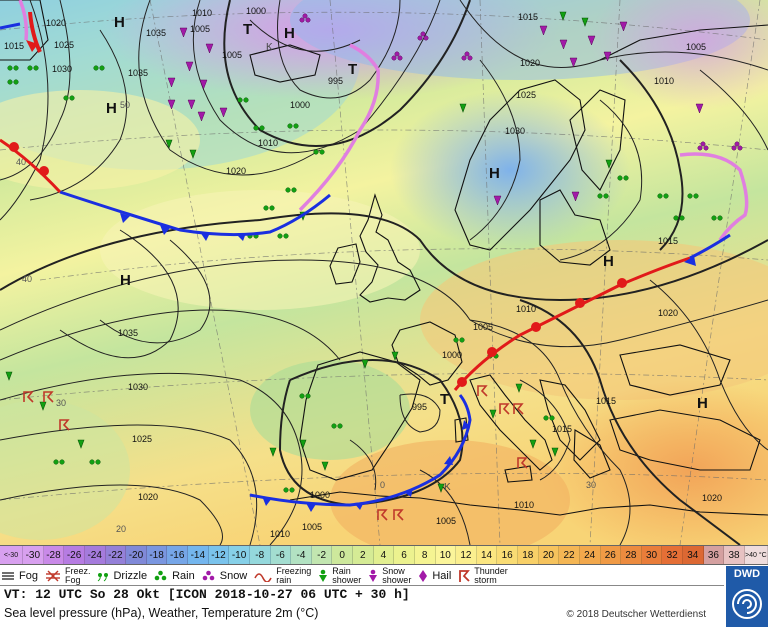  Describe the element at coordinates (208, 575) in the screenshot. I see `snow-icon` at that location.